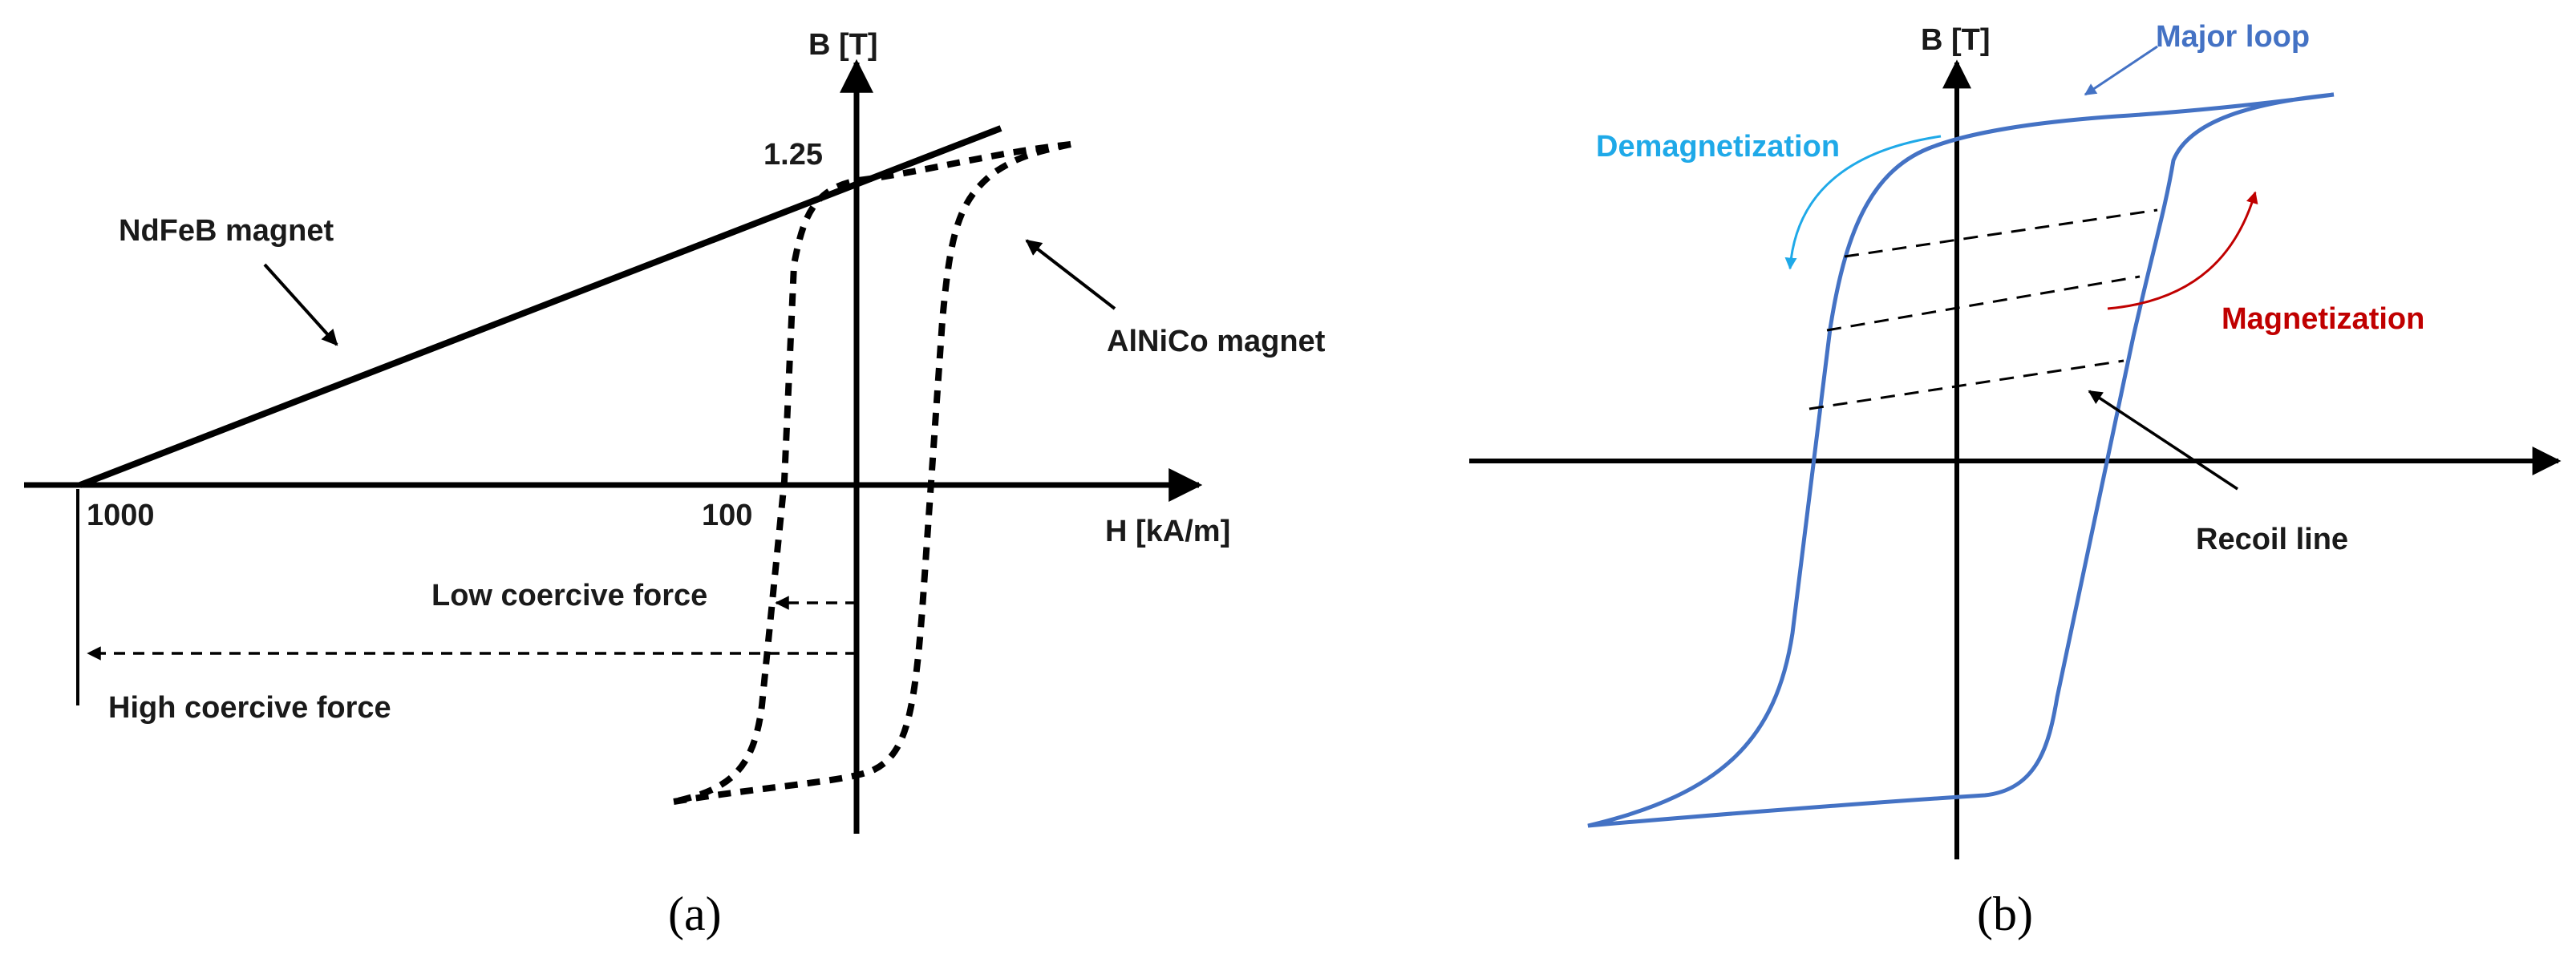 This screenshot has height=966, width=2576. Describe the element at coordinates (300, 304) in the screenshot. I see `ndfeb-pointer-arrow` at that location.